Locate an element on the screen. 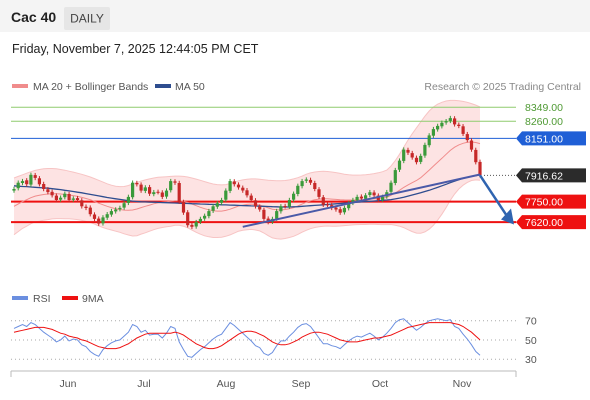 Image resolution: width=590 pixels, height=400 pixels. last-price-label: 7916.62 is located at coordinates (544, 176).